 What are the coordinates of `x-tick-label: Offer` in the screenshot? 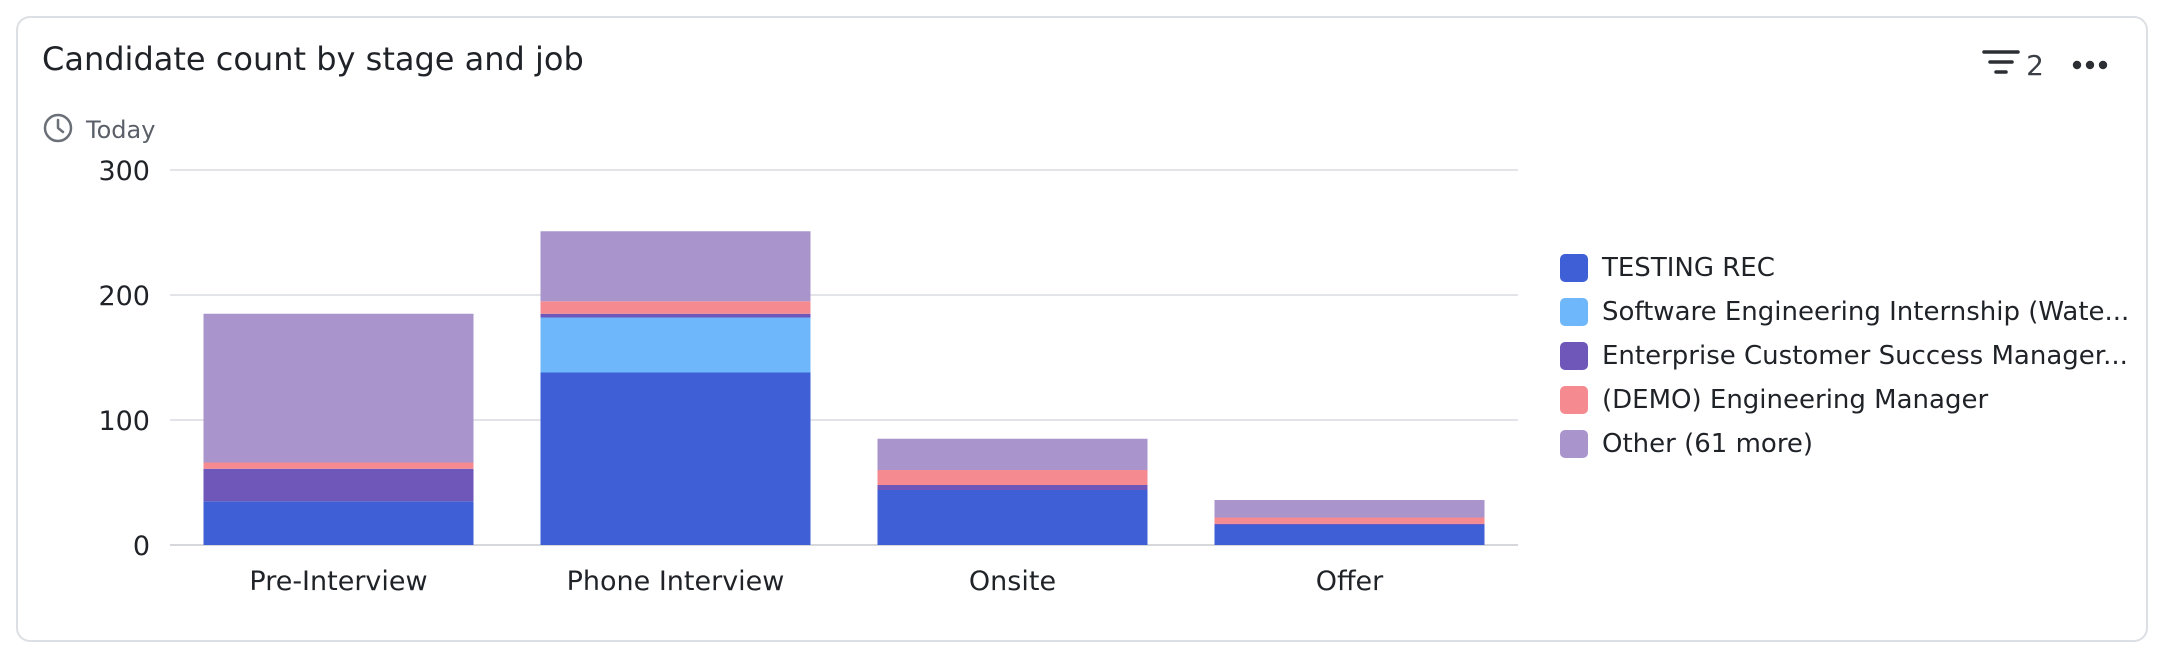 It's located at (1350, 581).